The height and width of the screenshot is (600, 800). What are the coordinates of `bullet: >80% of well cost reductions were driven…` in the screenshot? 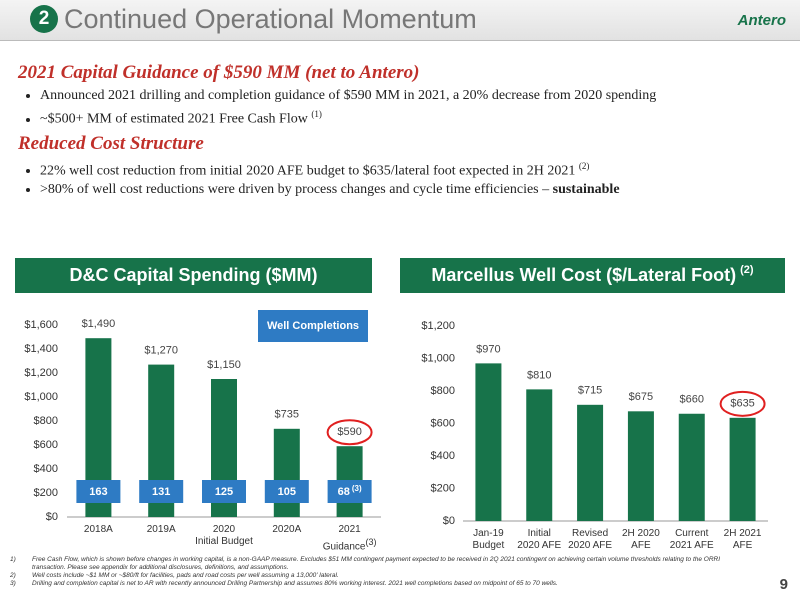 It's located at (414, 189).